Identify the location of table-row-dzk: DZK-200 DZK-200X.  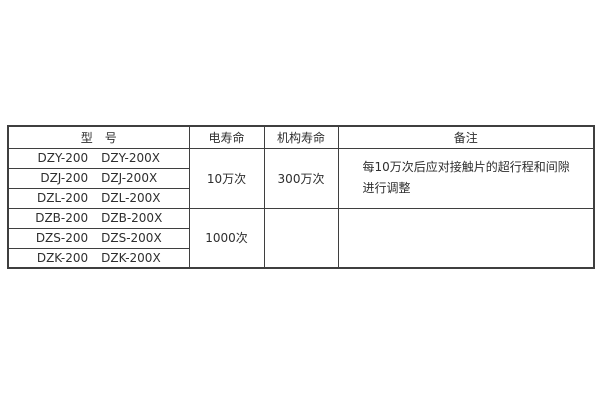
(300, 258).